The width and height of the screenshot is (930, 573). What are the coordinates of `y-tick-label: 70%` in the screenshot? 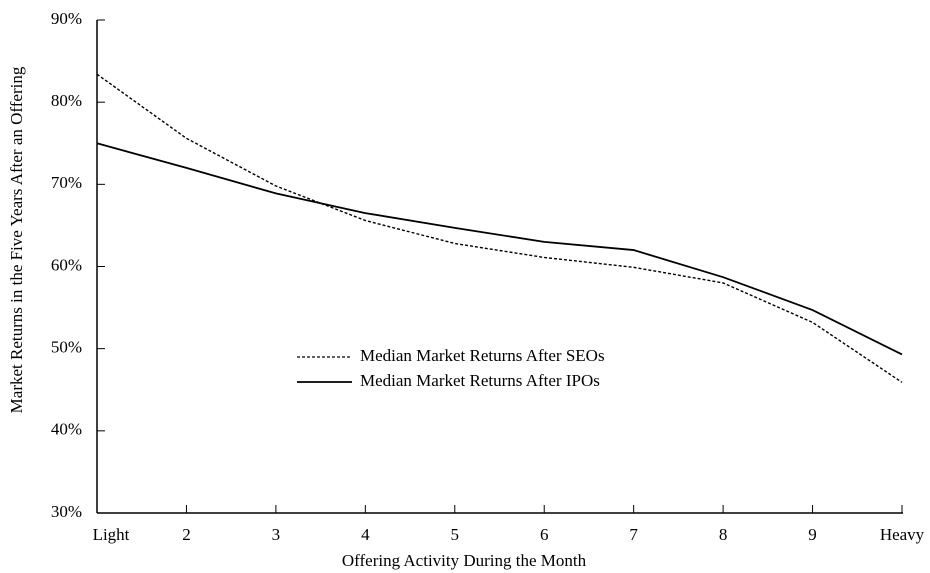 It's located at (66, 182).